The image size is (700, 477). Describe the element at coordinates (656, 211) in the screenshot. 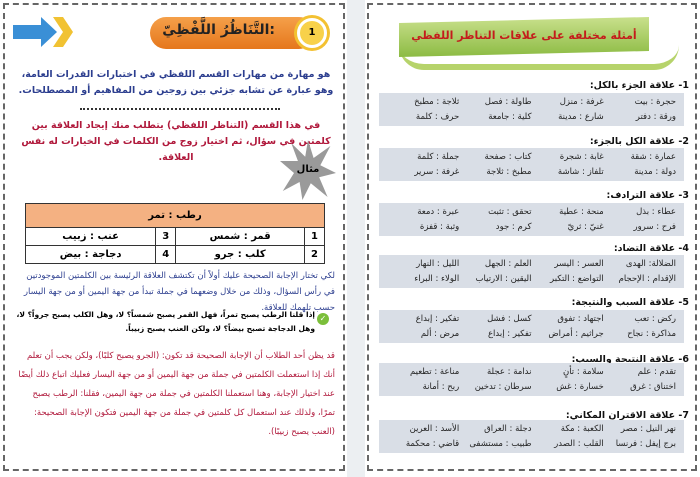

I see `word-pair: عطاء : بذل` at that location.